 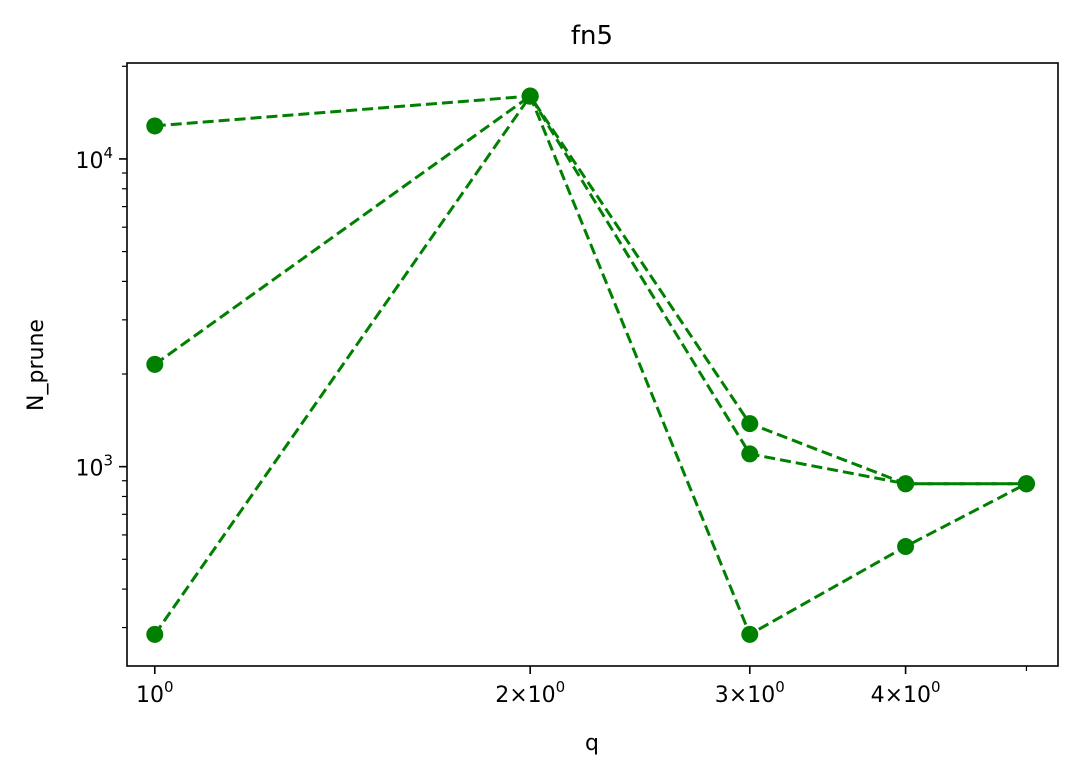 What do you see at coordinates (750, 693) in the screenshot?
I see `x-tick-label-2: 3×100` at bounding box center [750, 693].